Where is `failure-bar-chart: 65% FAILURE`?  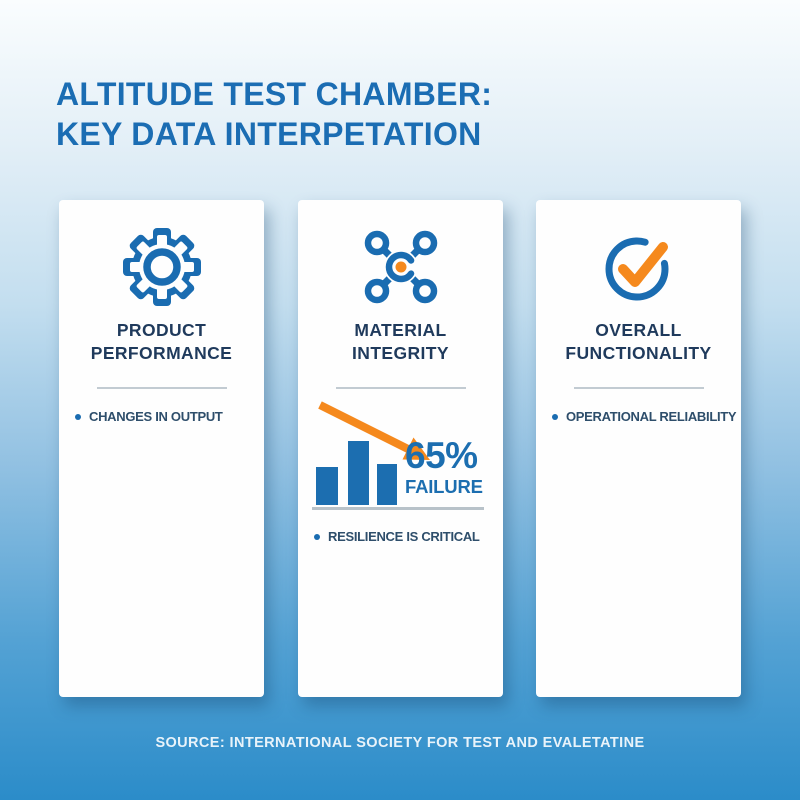 failure-bar-chart: 65% FAILURE is located at coordinates (400, 458).